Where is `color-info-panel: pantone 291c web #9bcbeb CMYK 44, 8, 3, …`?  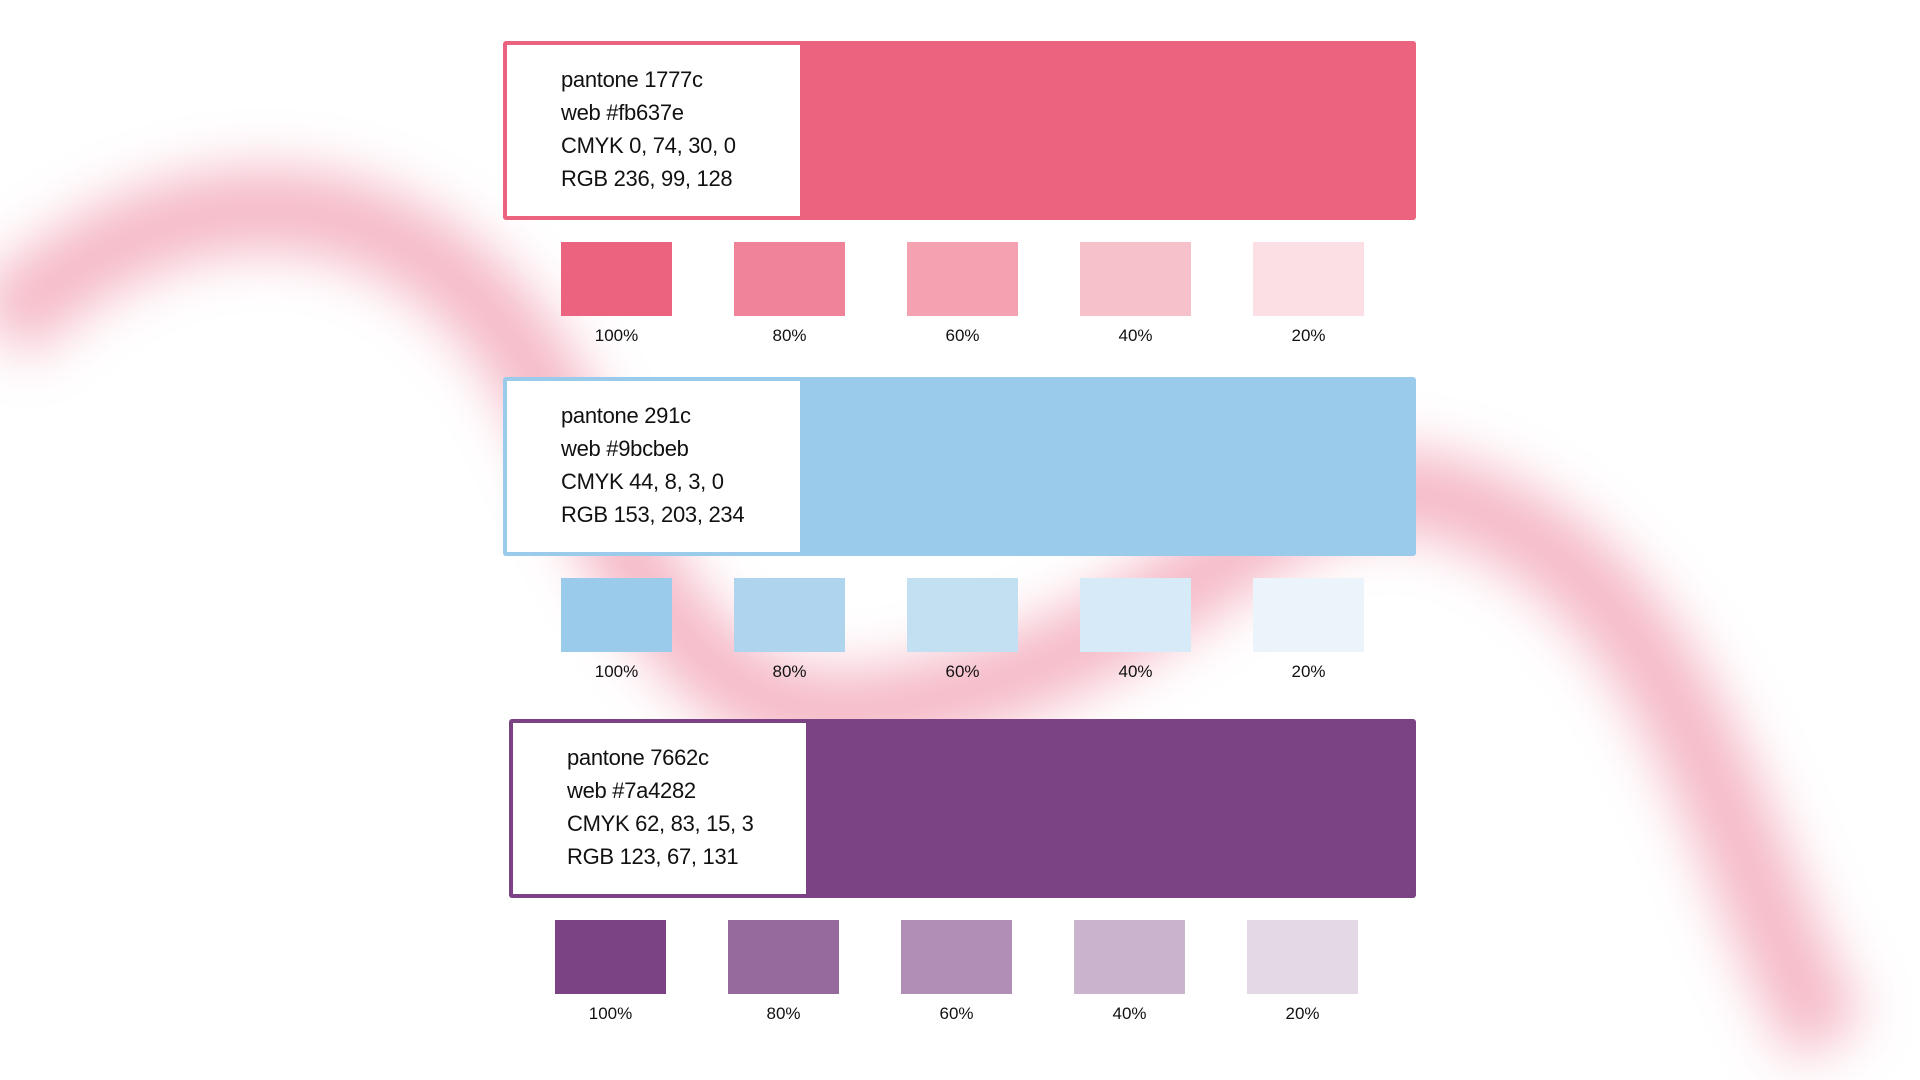
color-info-panel: pantone 291c web #9bcbeb CMYK 44, 8, 3, … is located at coordinates (653, 466).